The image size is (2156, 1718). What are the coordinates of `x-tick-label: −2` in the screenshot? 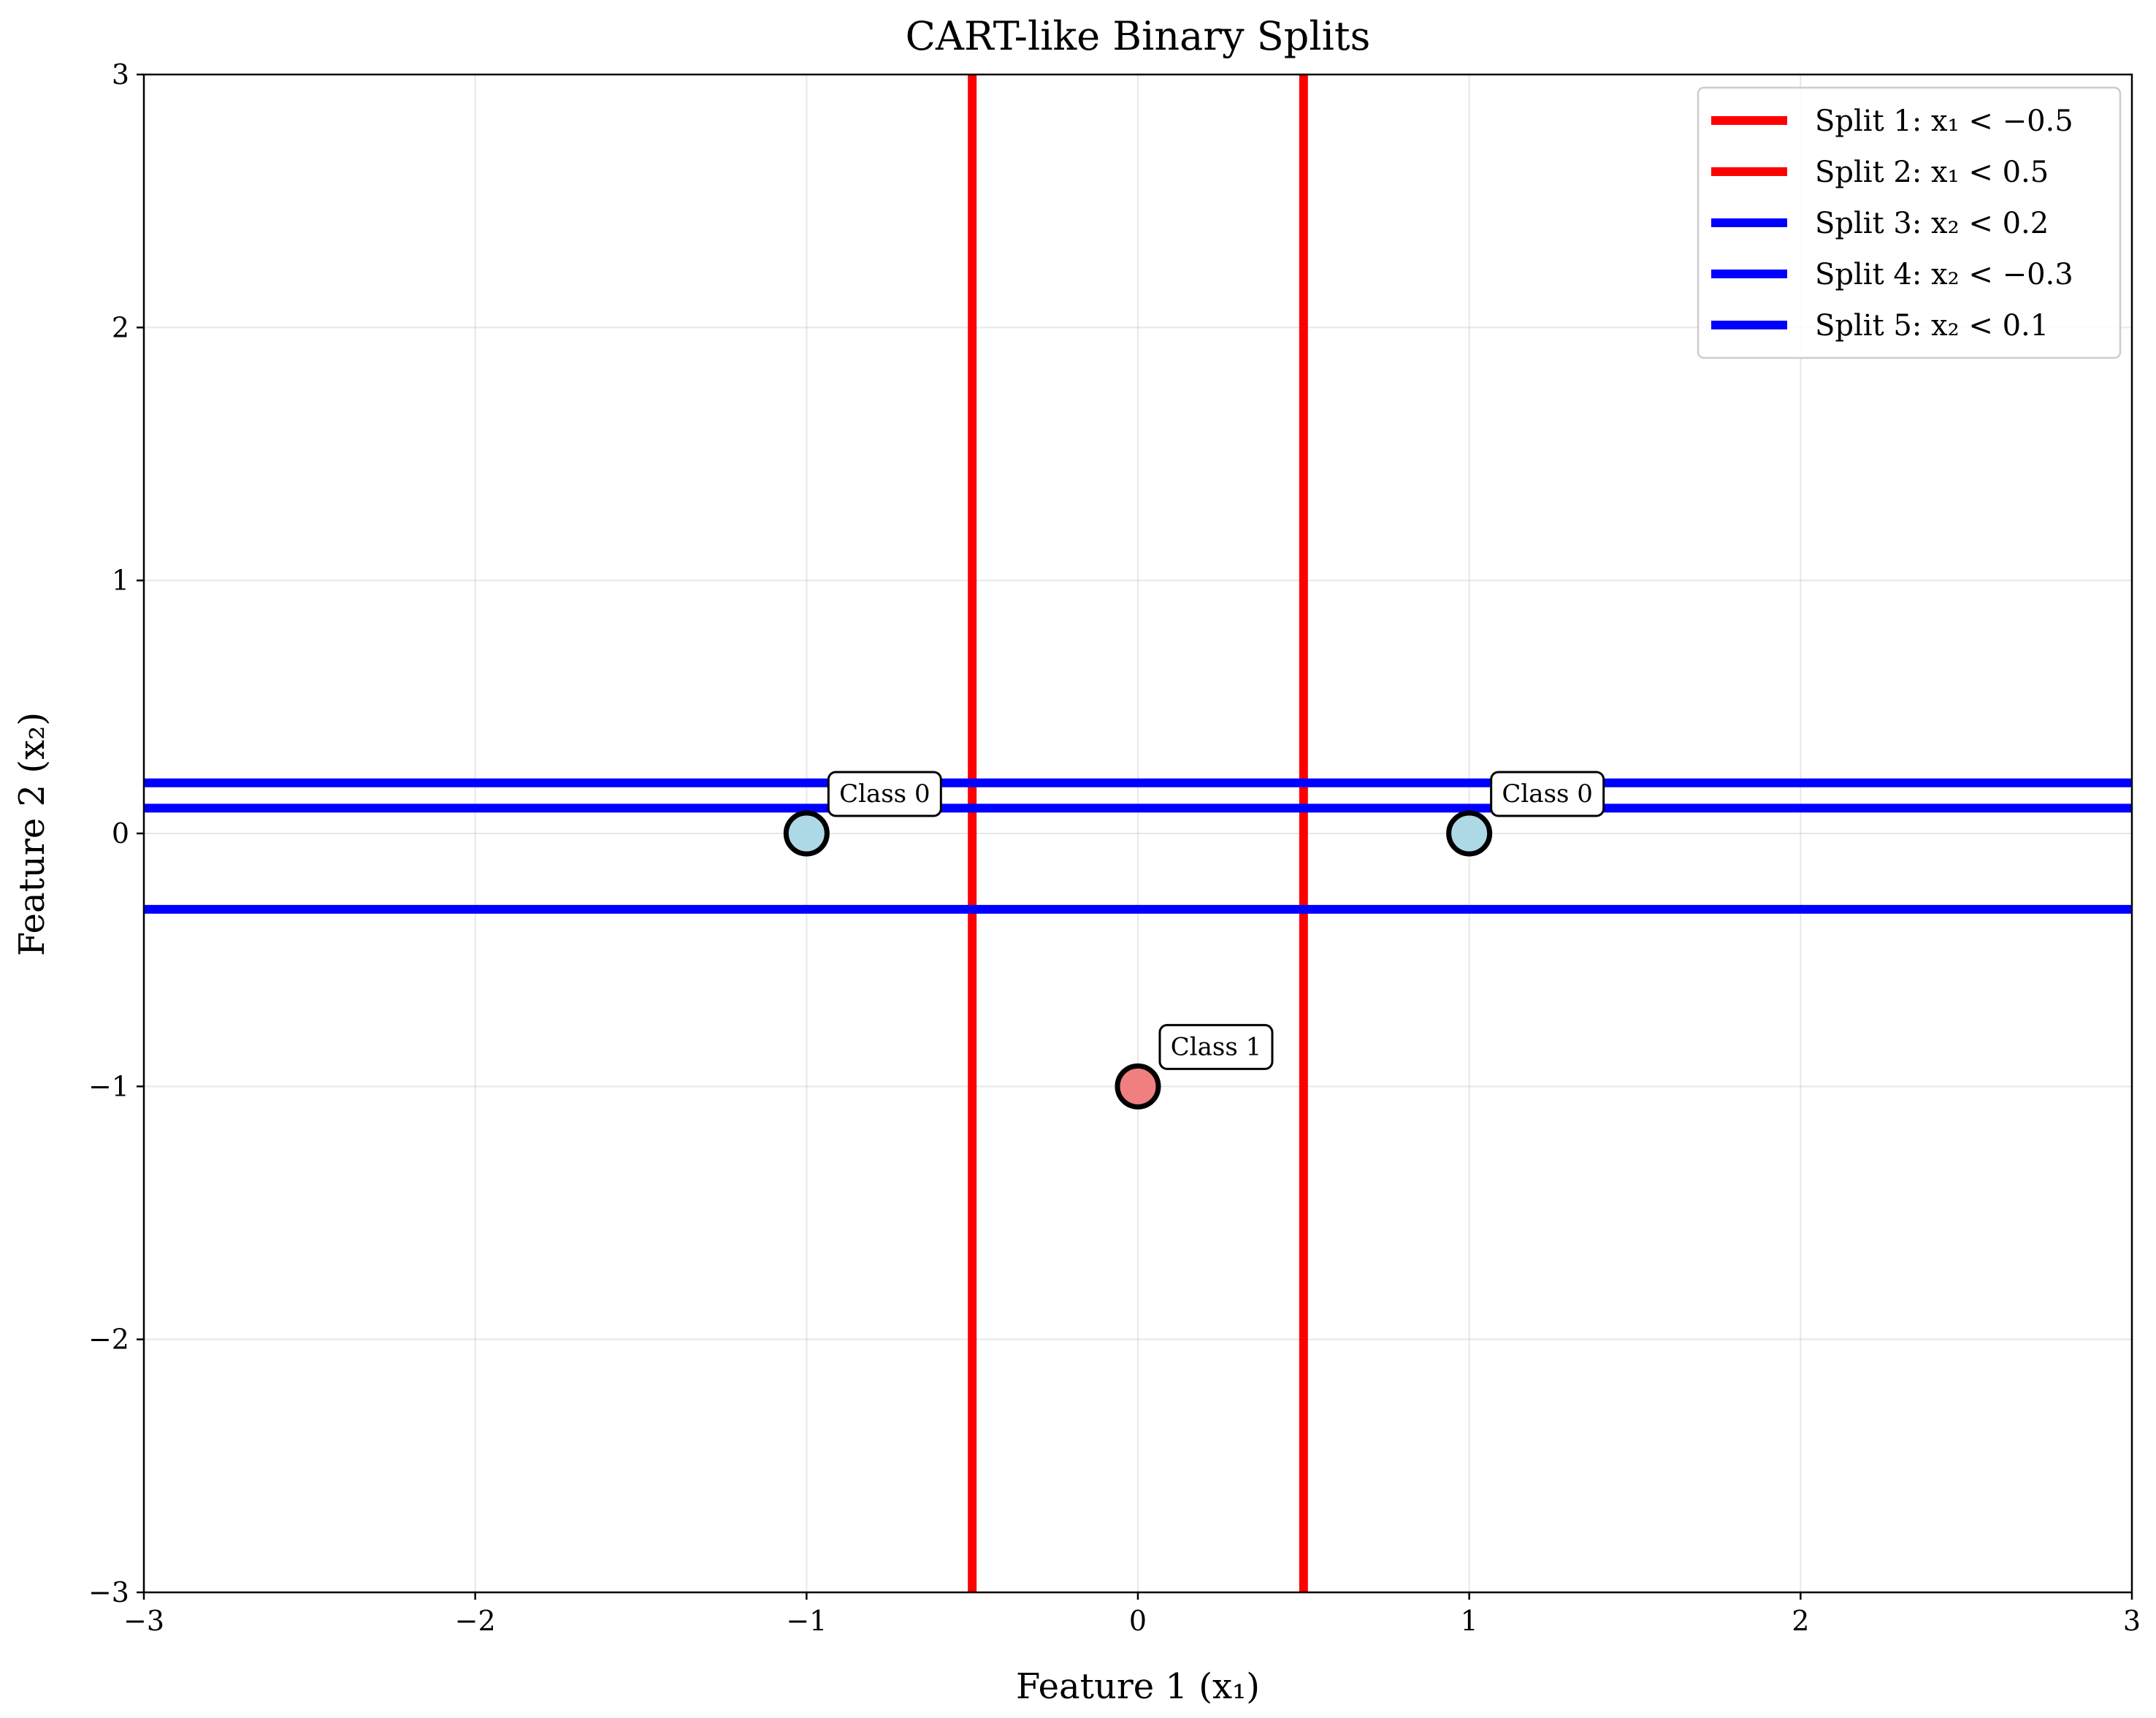 It's located at (476, 1621).